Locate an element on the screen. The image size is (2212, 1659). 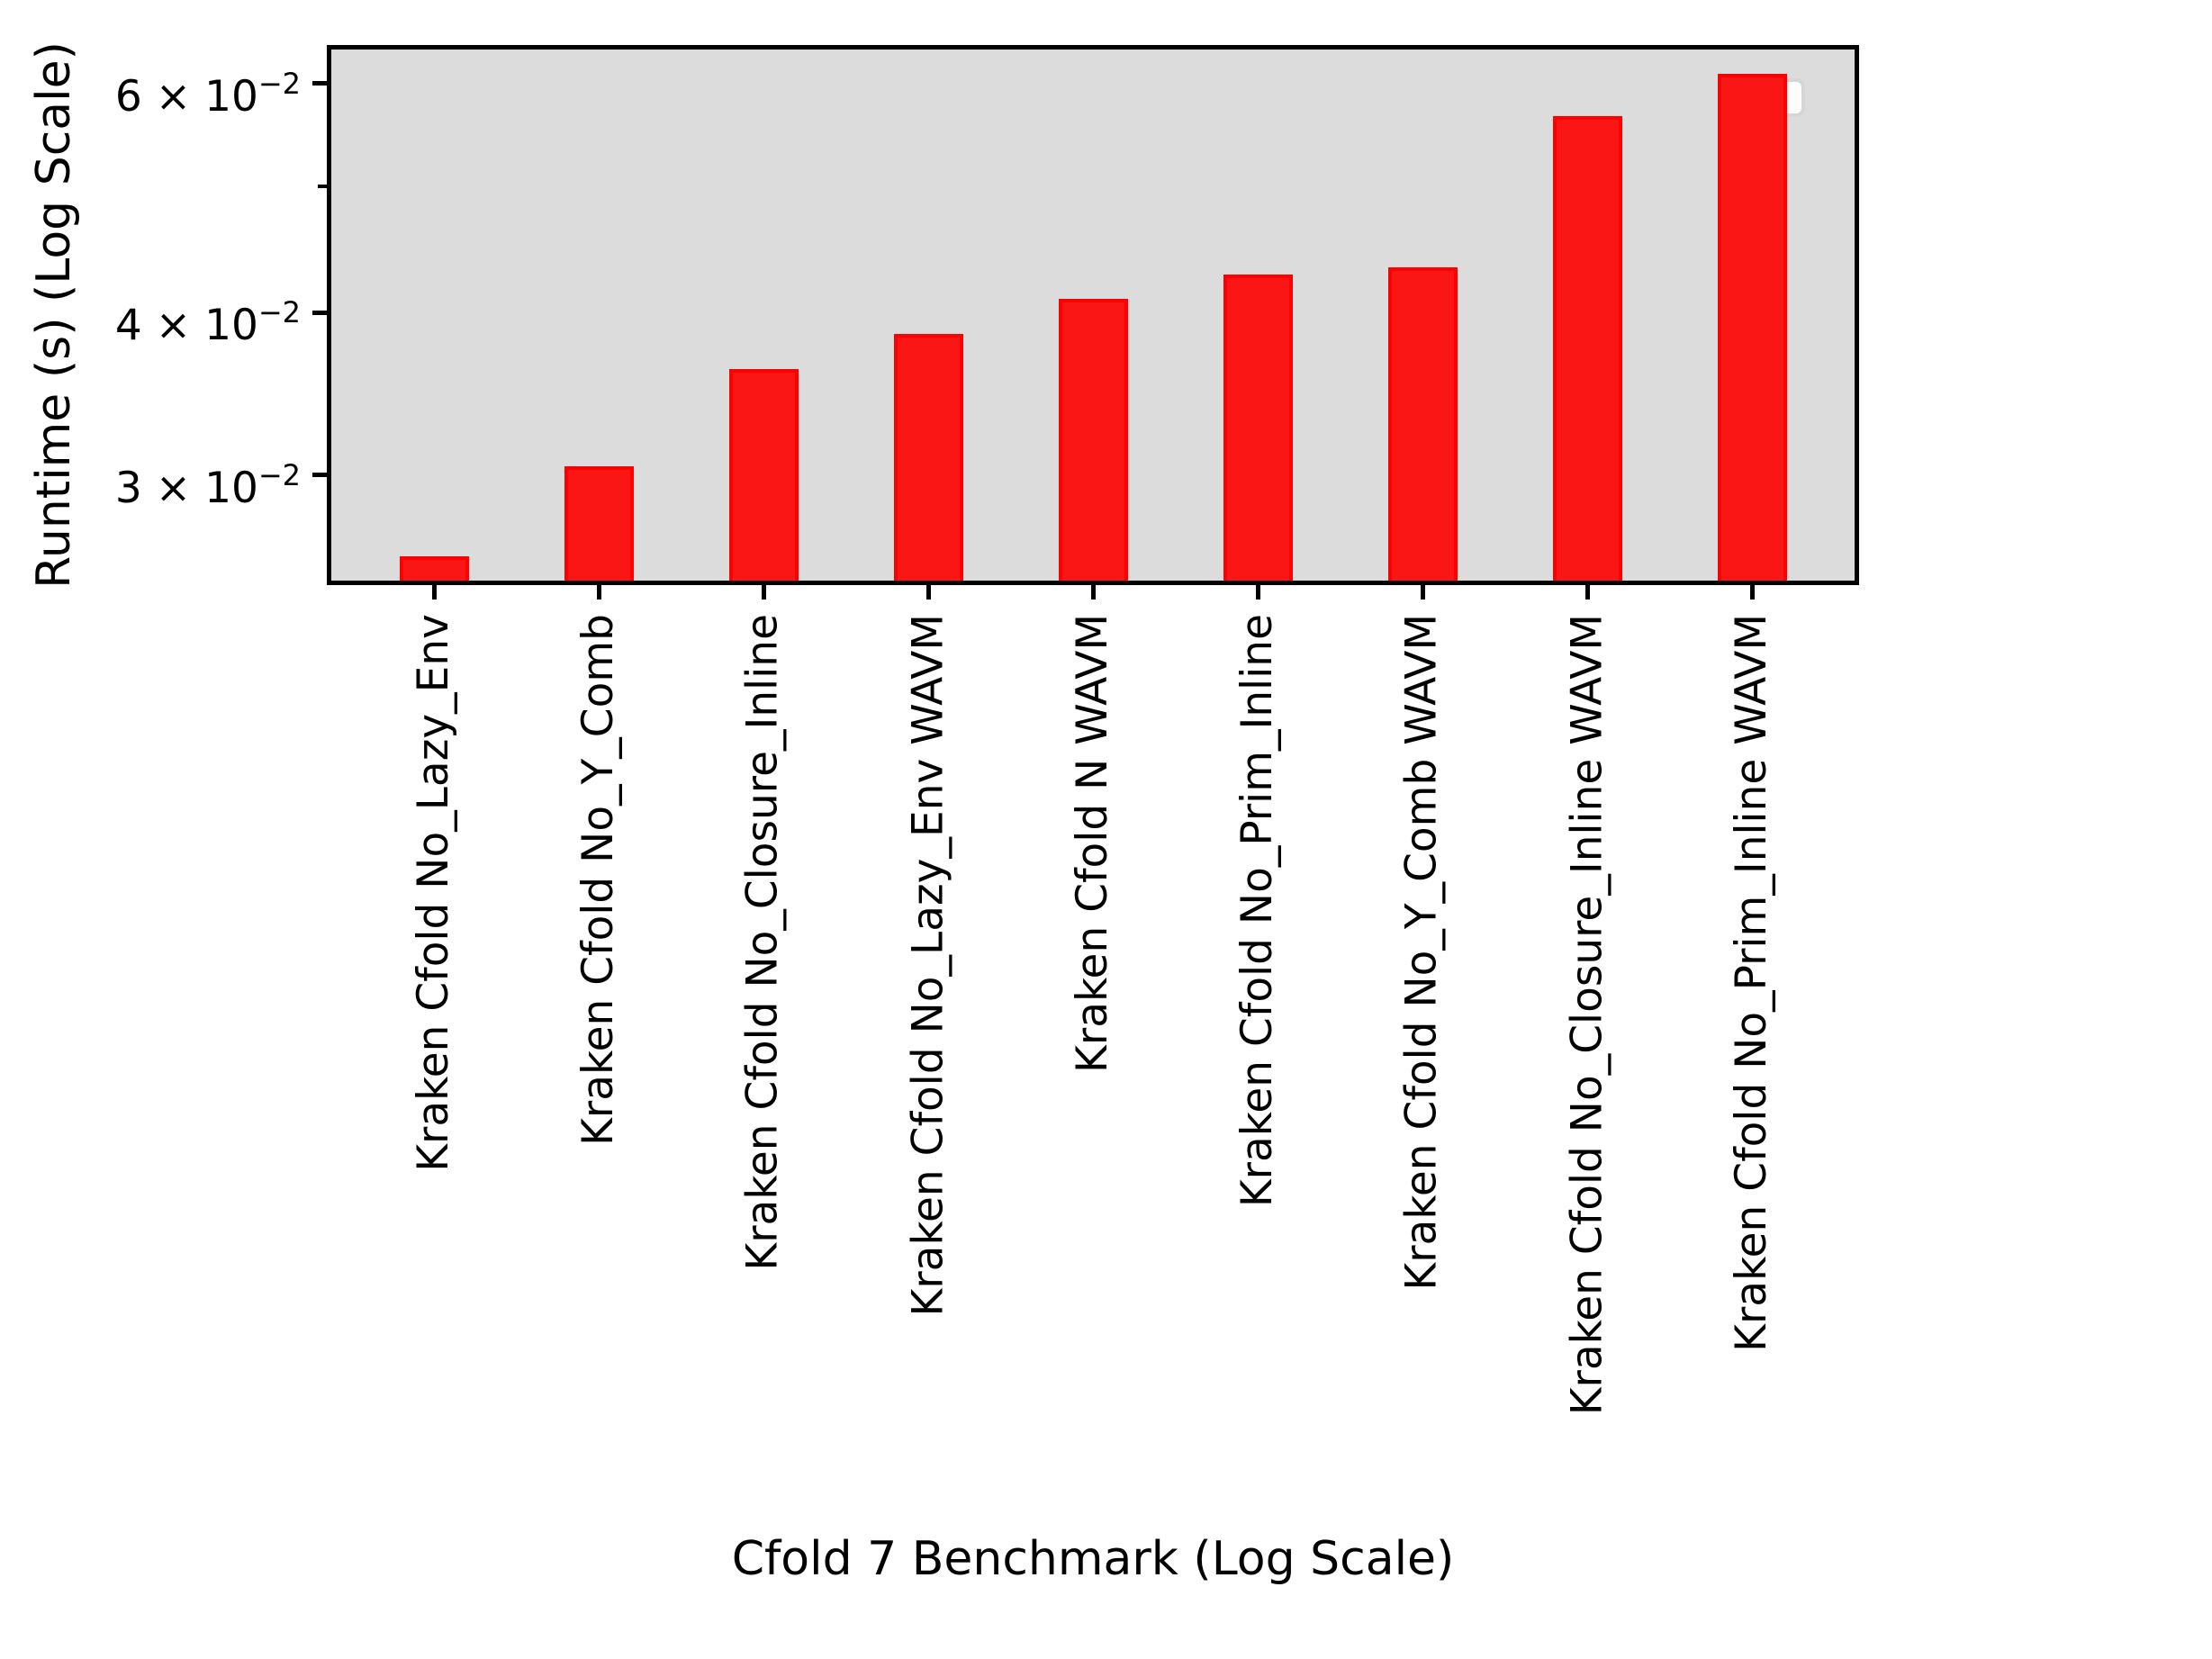
x-tick-label: Kraken Cfold No_Closure_Inline is located at coordinates (763, 942).